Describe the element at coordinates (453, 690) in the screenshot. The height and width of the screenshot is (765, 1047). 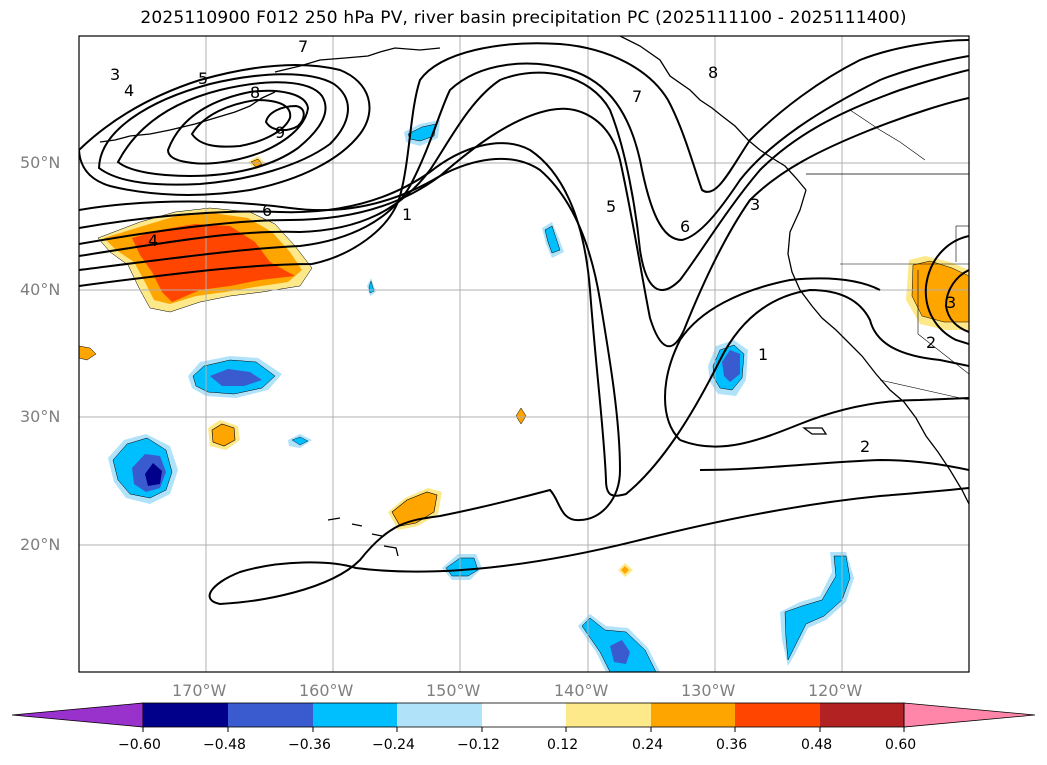
I see `lon-tick-label: 150°W` at that location.